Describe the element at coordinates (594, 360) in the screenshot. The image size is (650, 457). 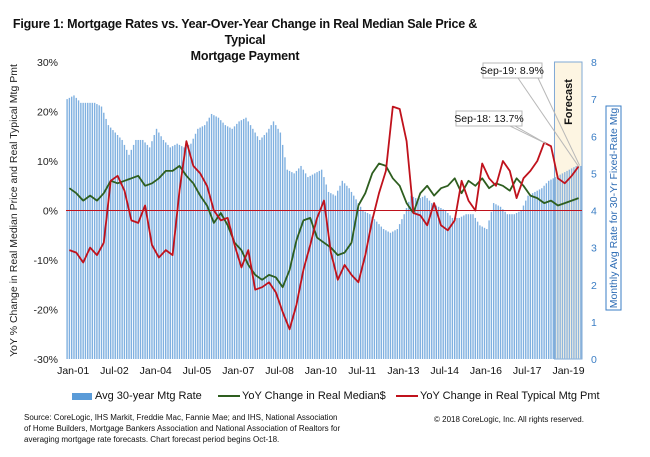
I see `y2-tick-label: 0` at that location.